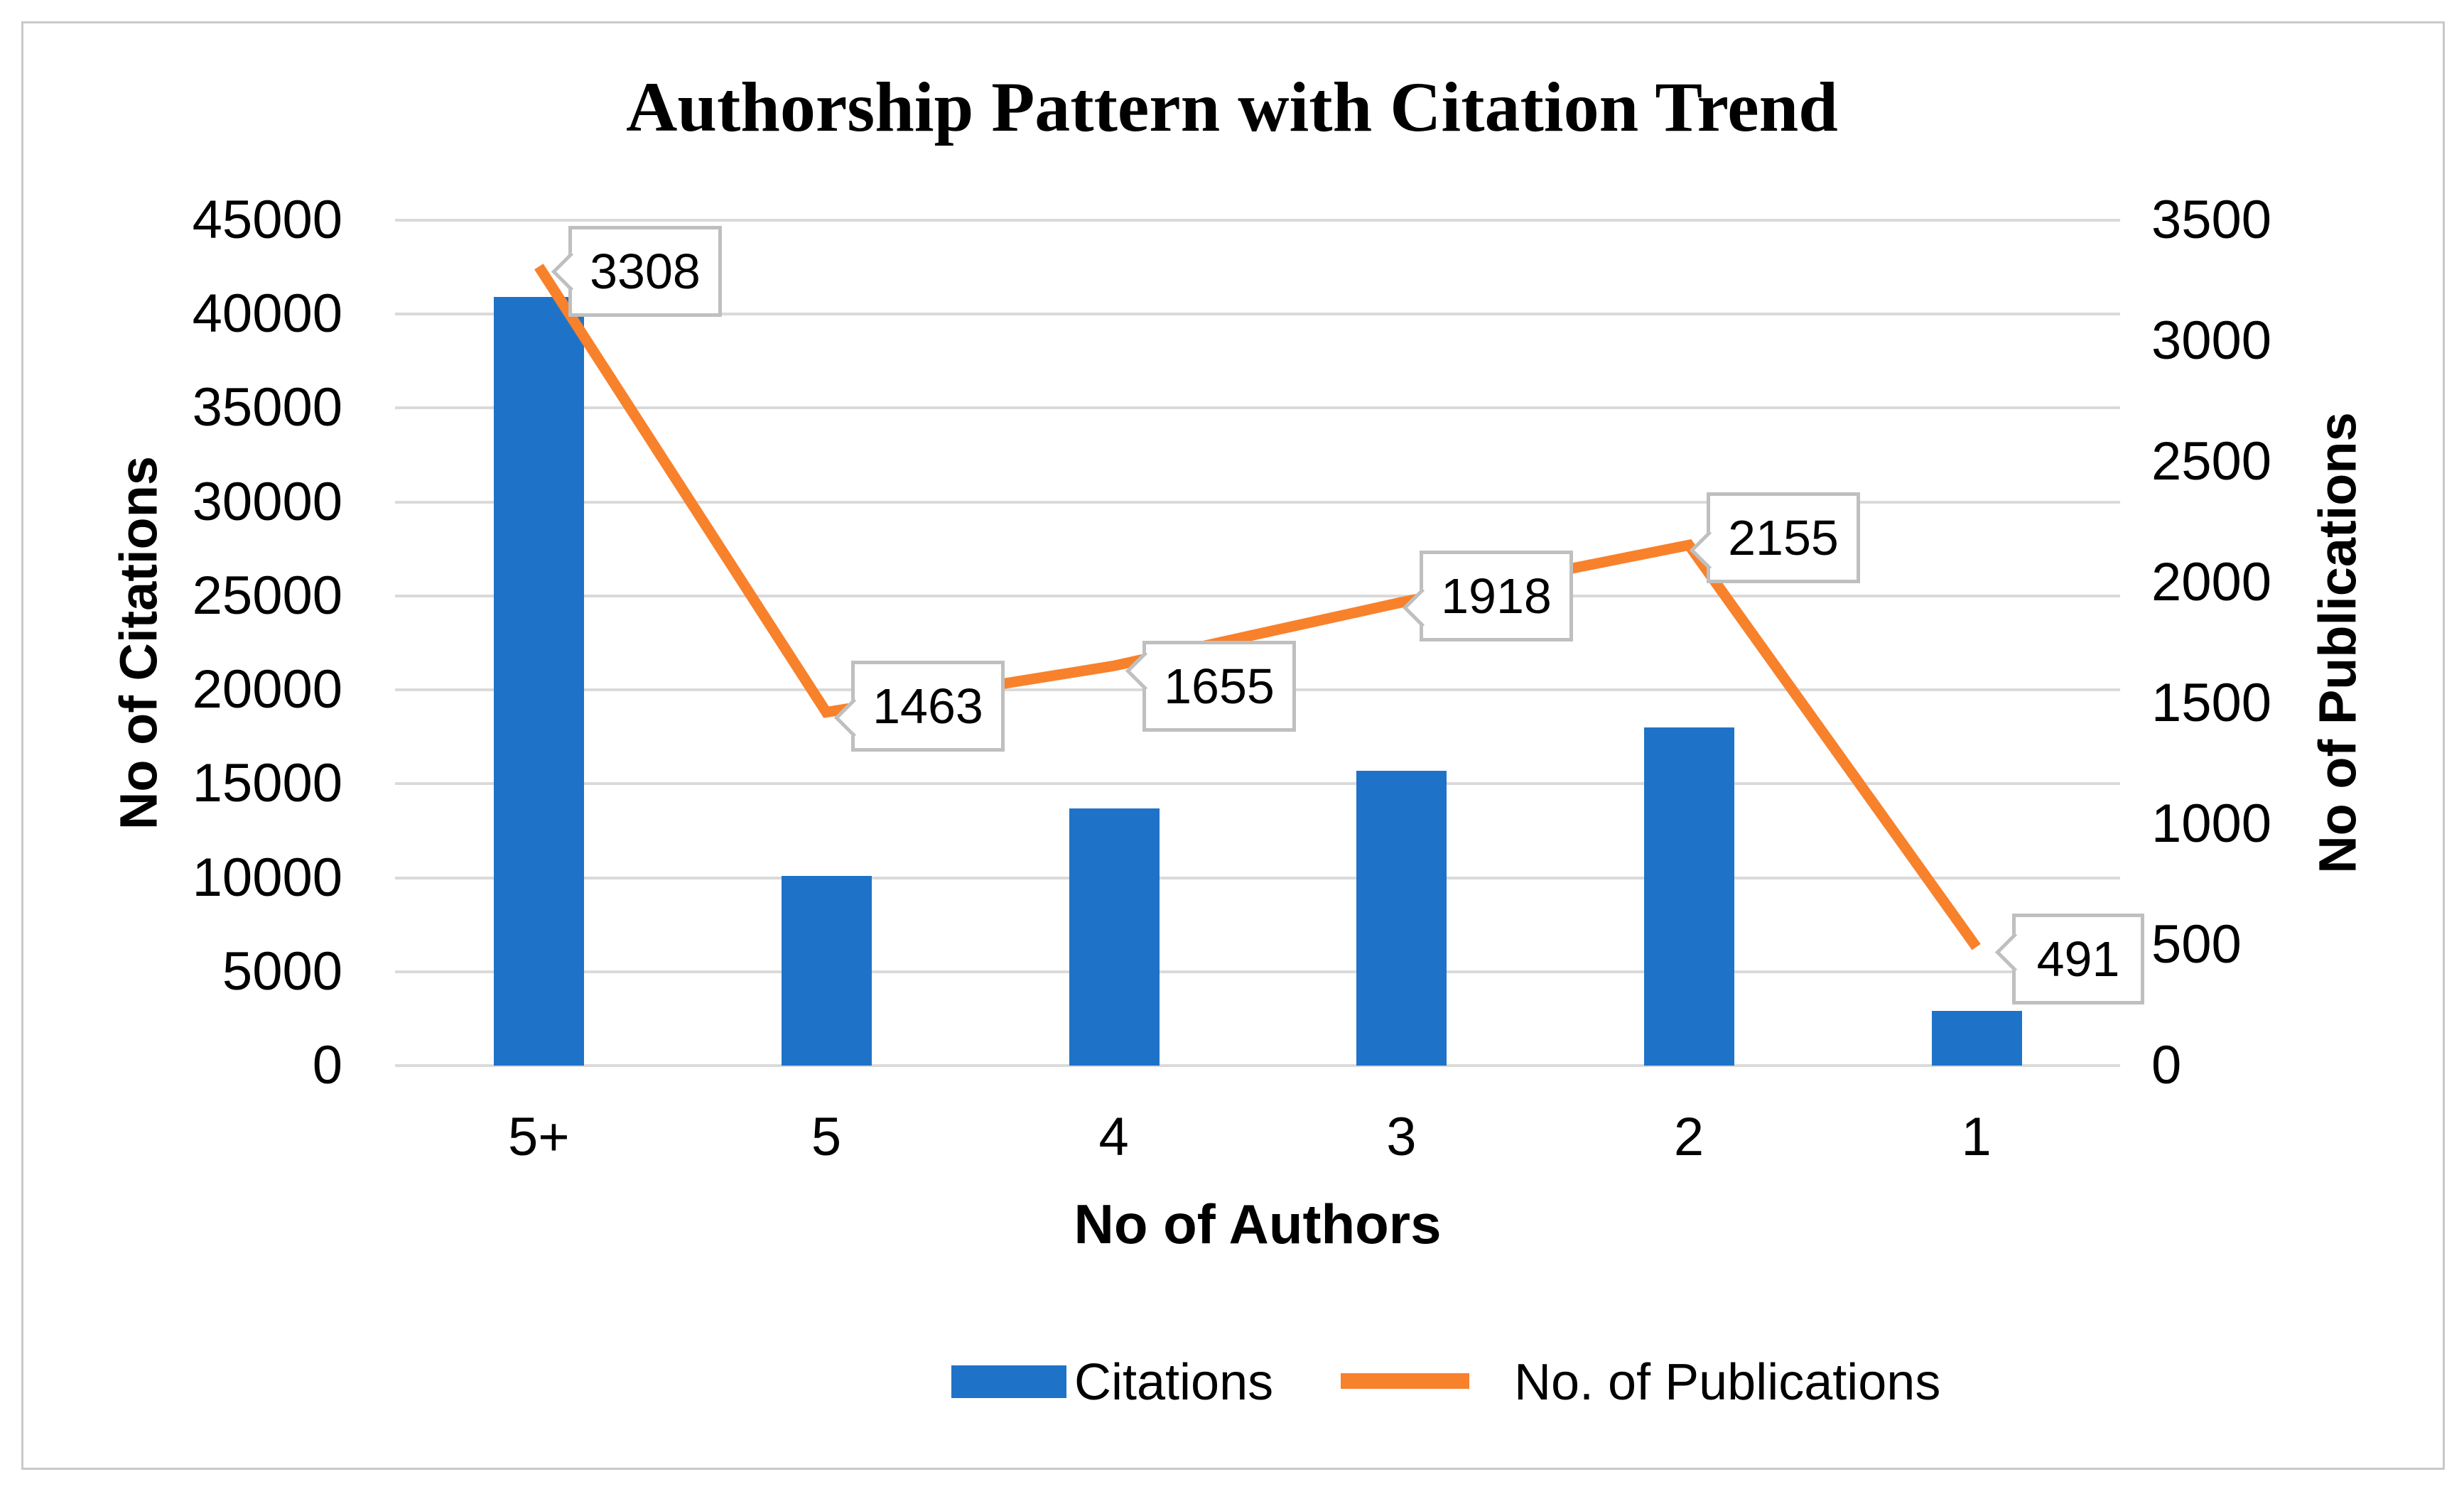  What do you see at coordinates (2212, 340) in the screenshot?
I see `right-axis-tick-label: 3000` at bounding box center [2212, 340].